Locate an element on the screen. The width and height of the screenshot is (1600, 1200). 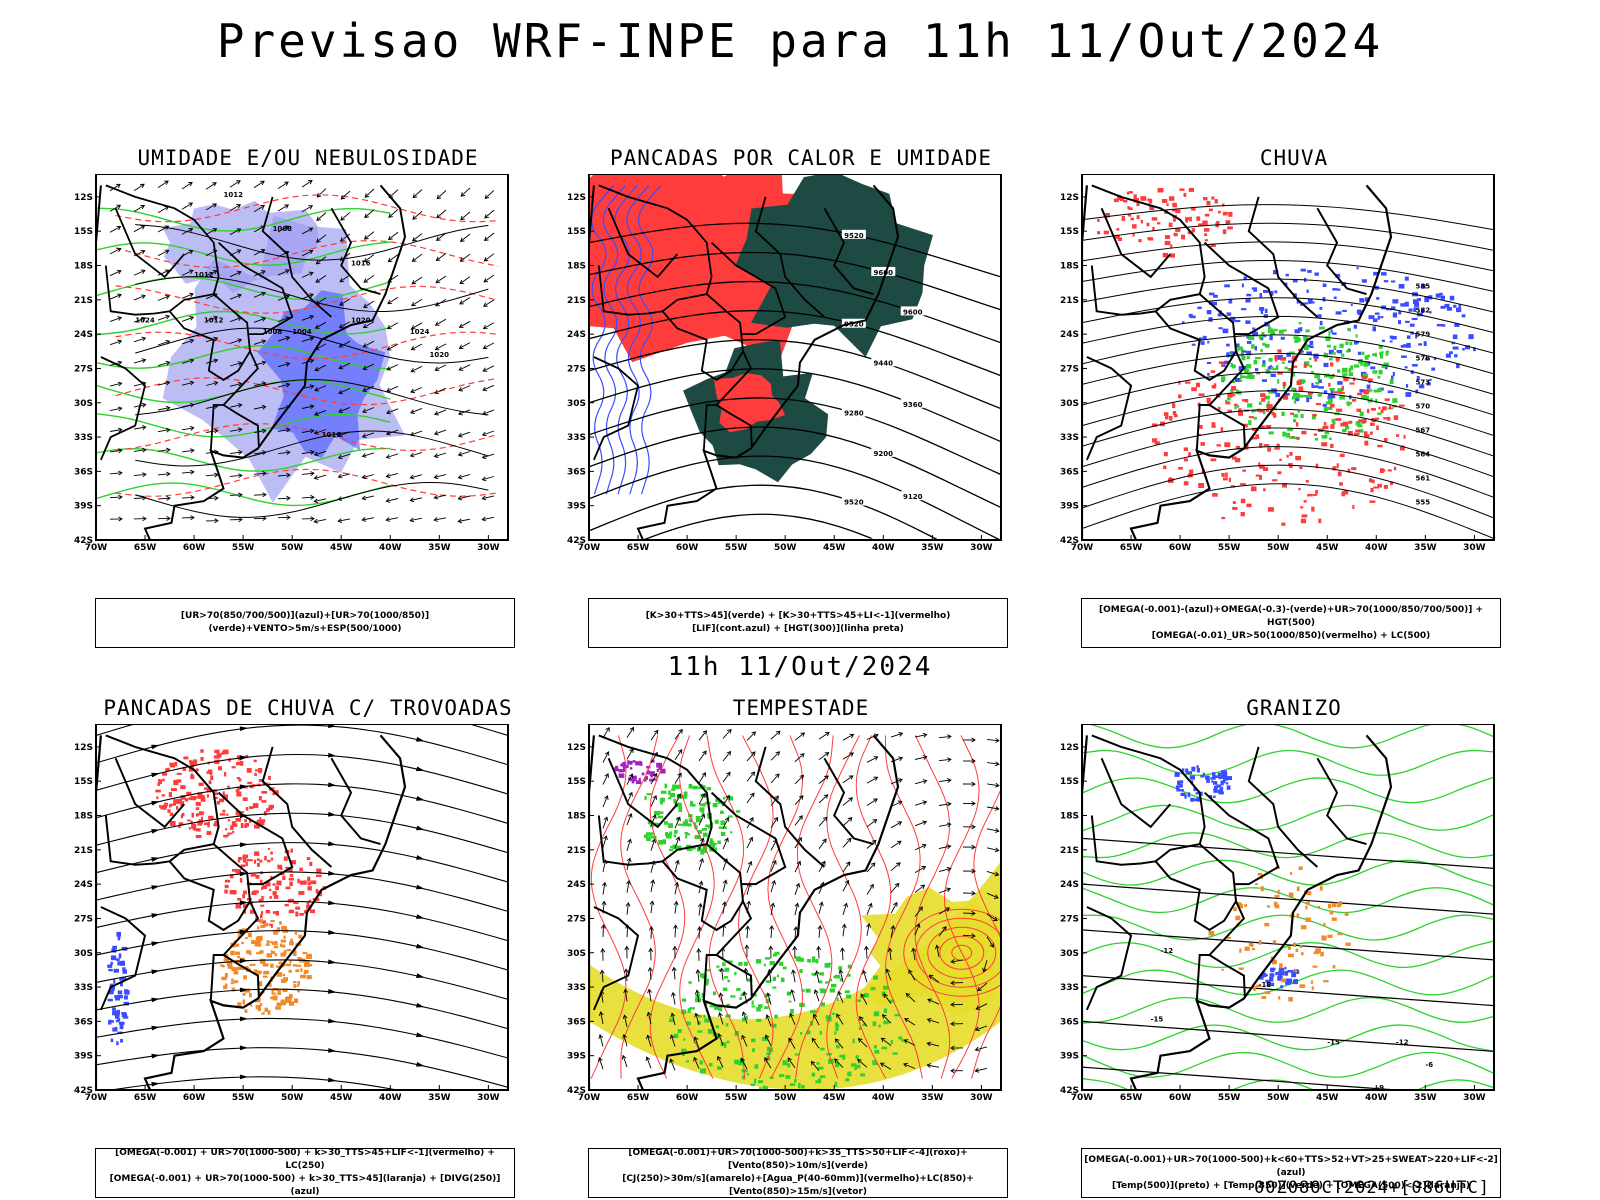
temp-label: -6 is located at coordinates (1429, 1065).